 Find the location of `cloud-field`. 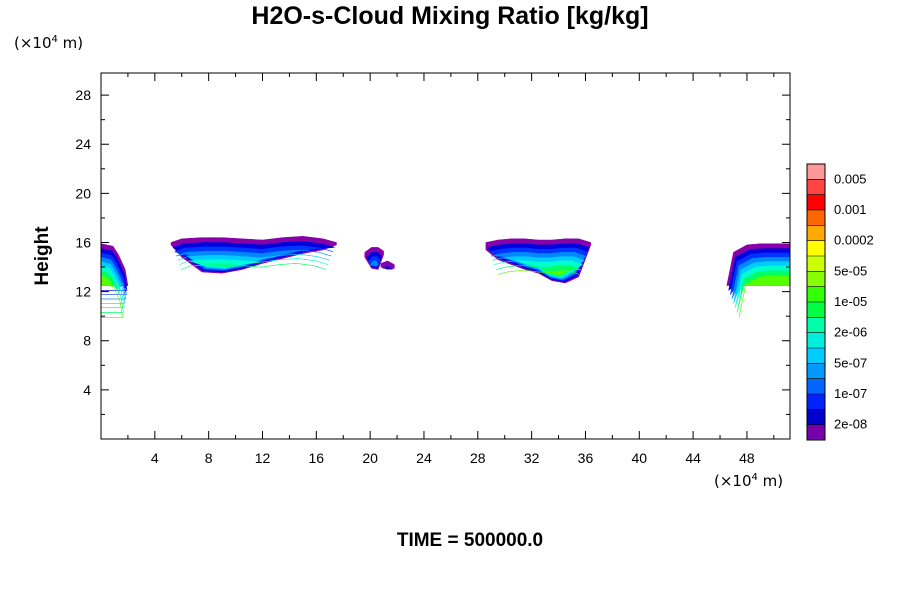

cloud-field is located at coordinates (445, 277).